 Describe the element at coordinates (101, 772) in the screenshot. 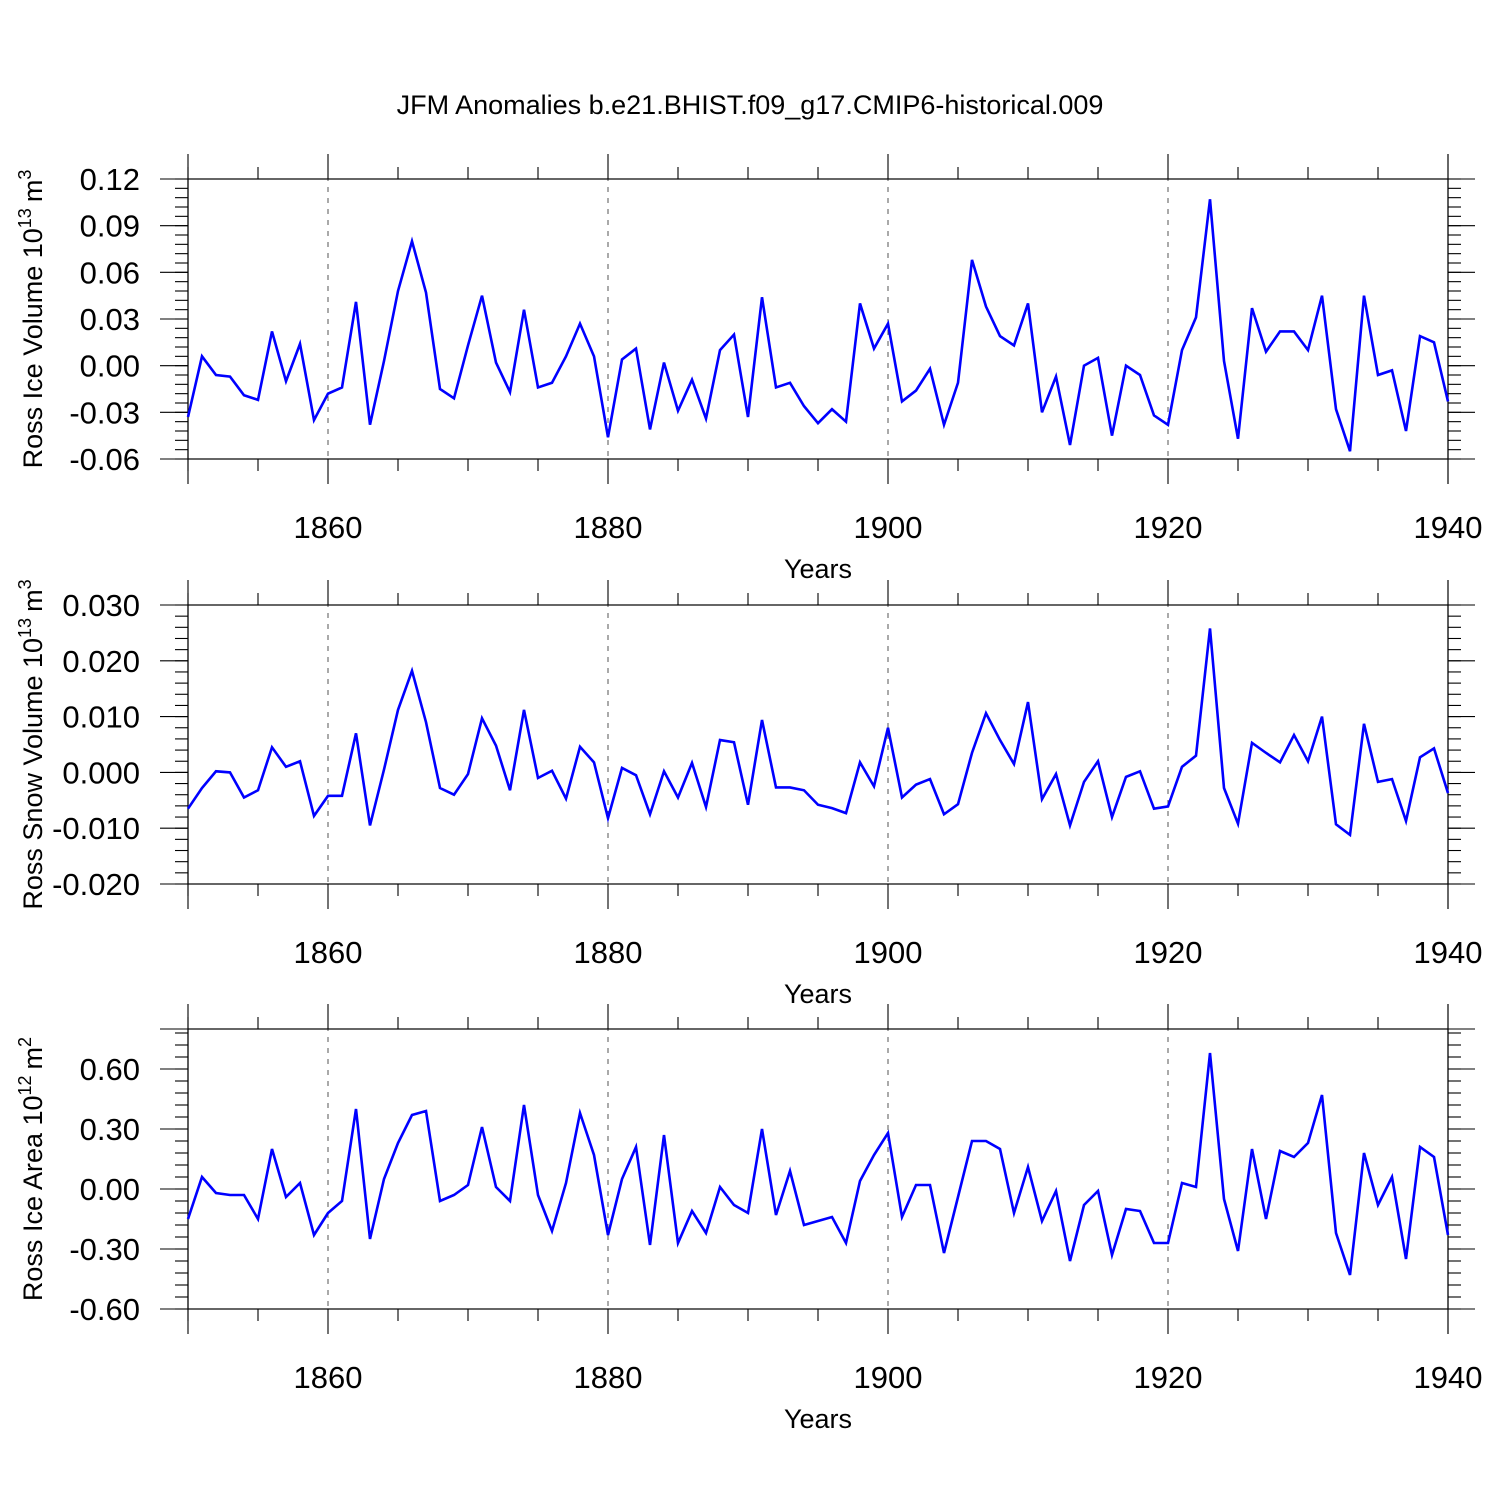

I see `y-tick-label: 0.000` at that location.